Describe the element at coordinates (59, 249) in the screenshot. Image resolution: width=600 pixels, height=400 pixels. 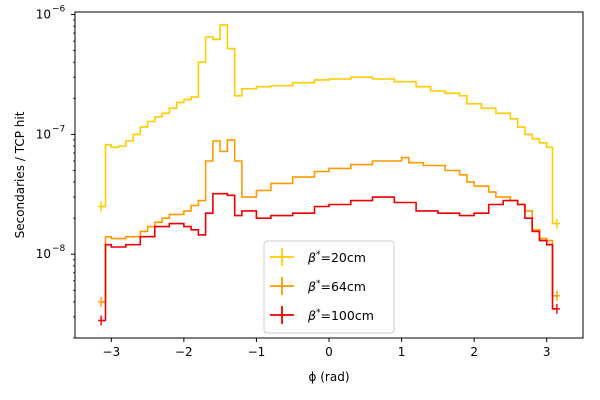
I see `y-tick-exponent: −8` at that location.